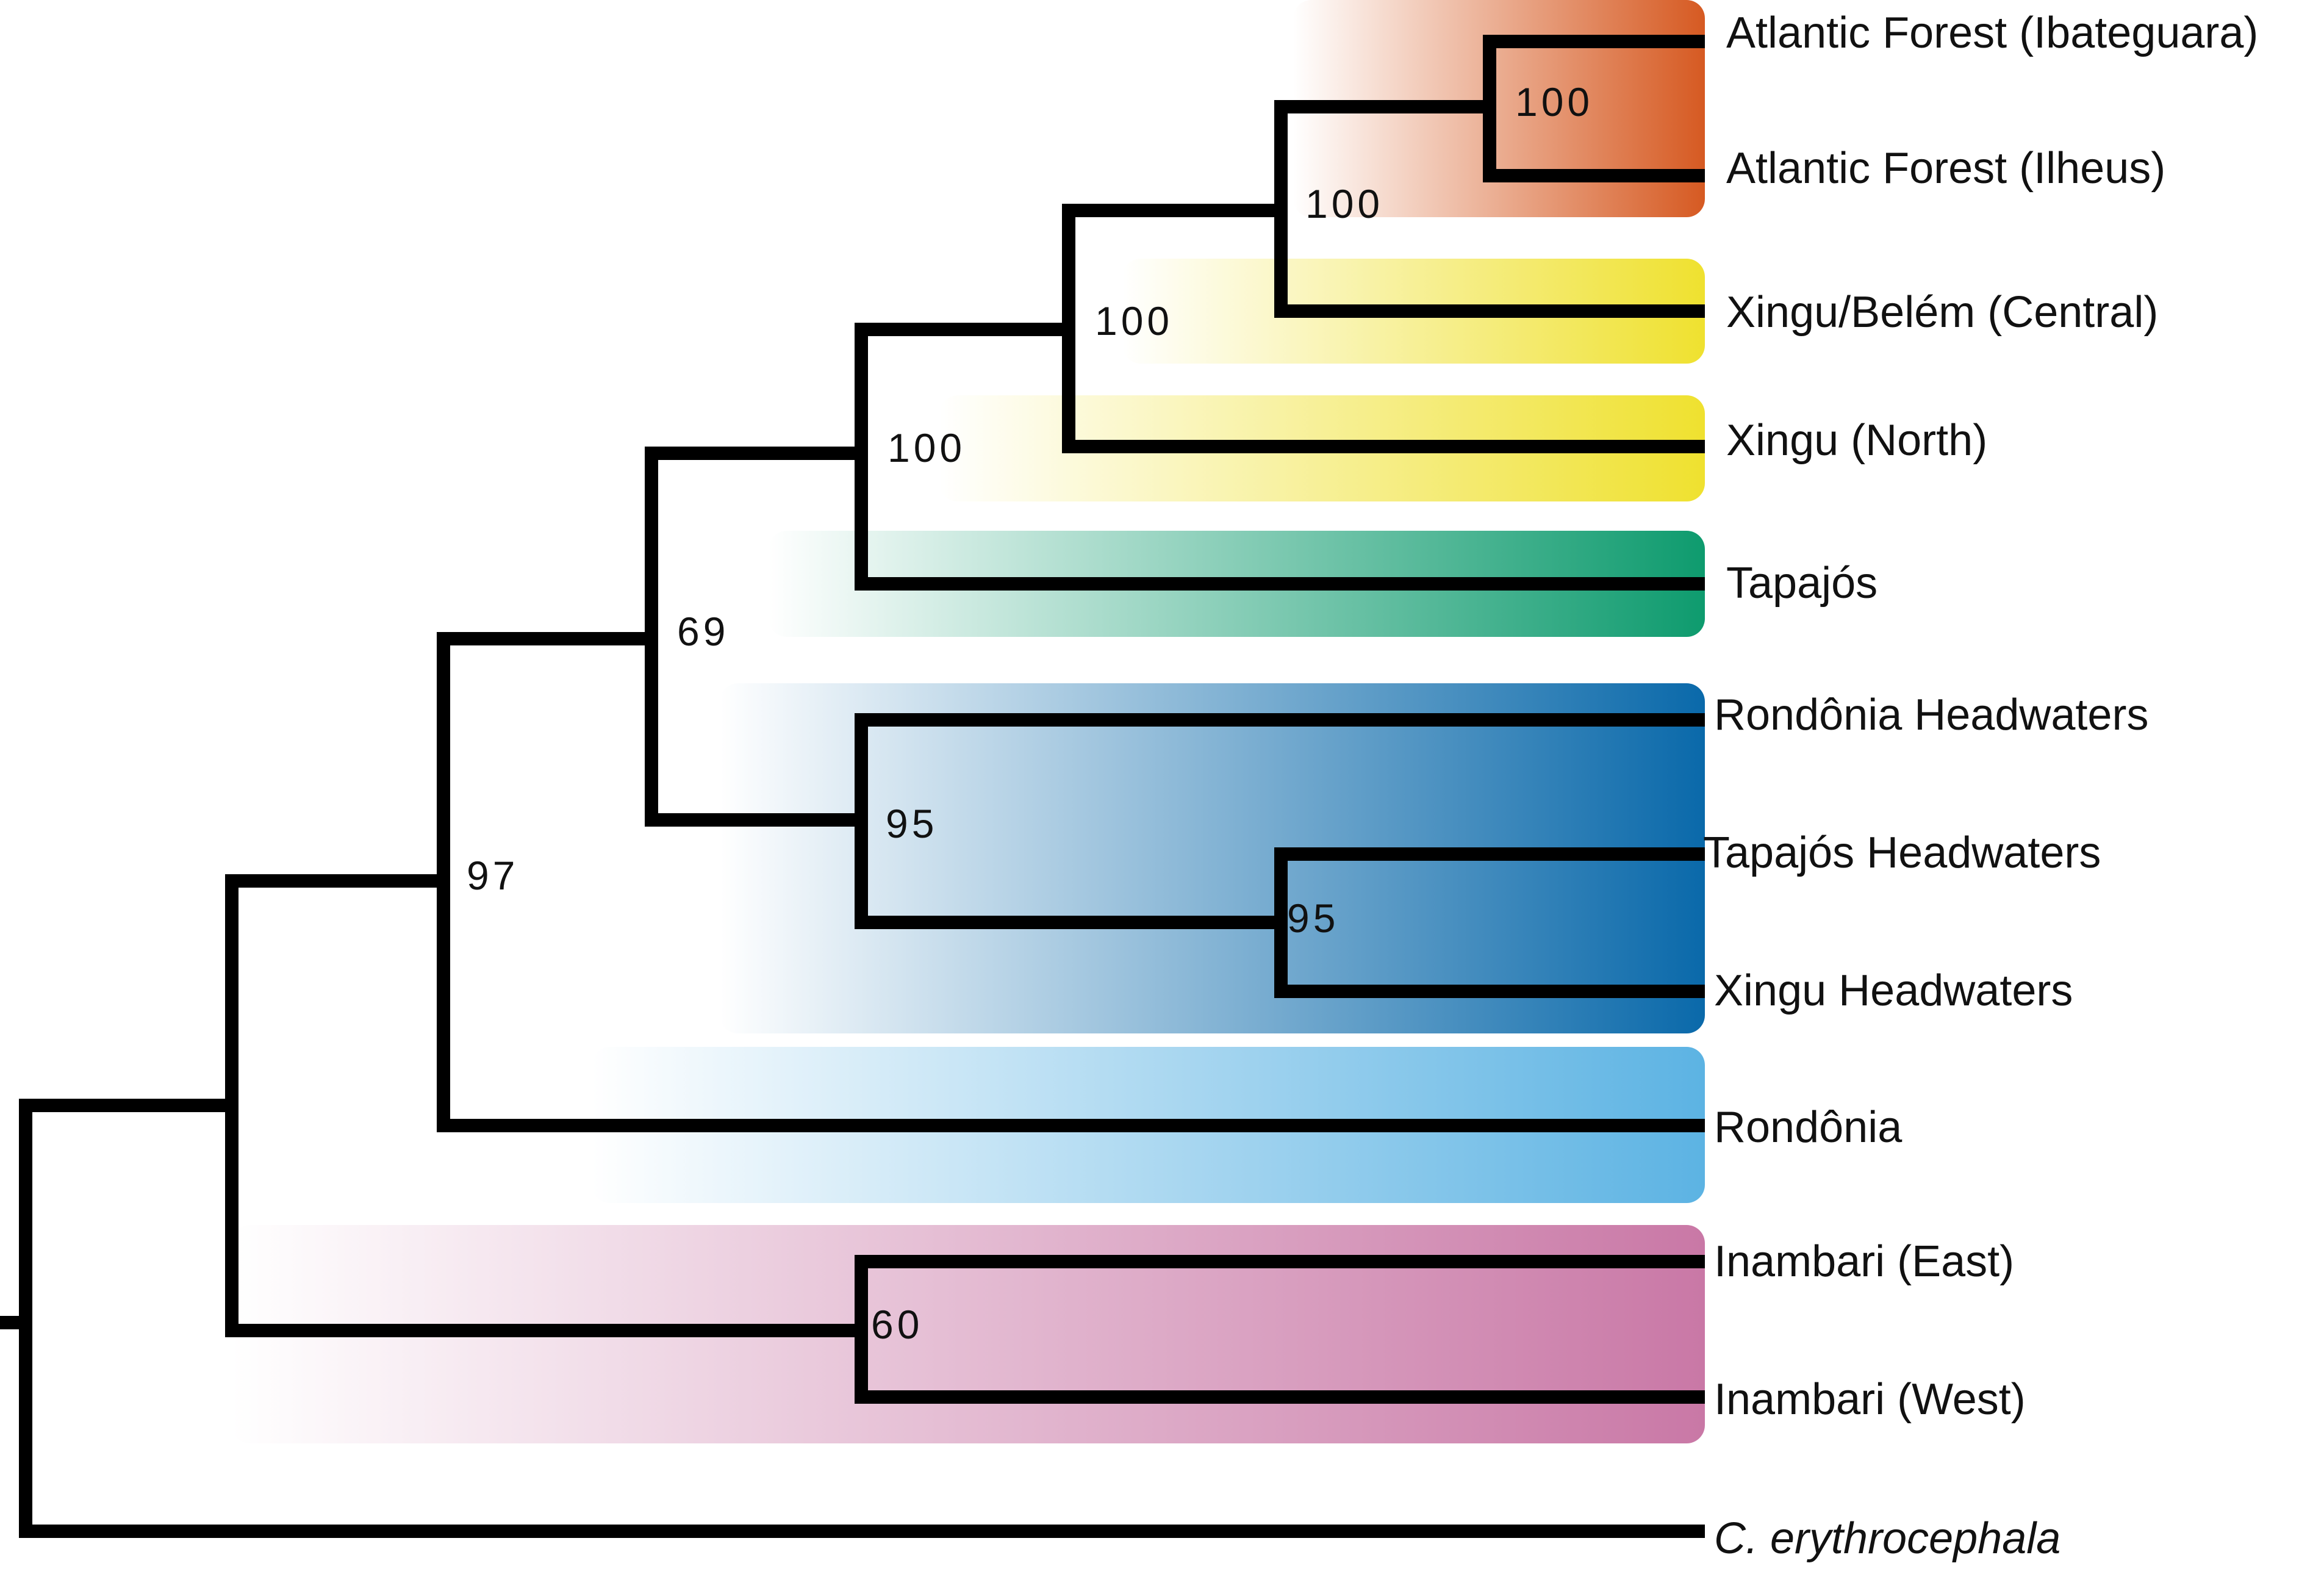  I want to click on tip-label-inambari-east: Inambari (East), so click(1864, 1262).